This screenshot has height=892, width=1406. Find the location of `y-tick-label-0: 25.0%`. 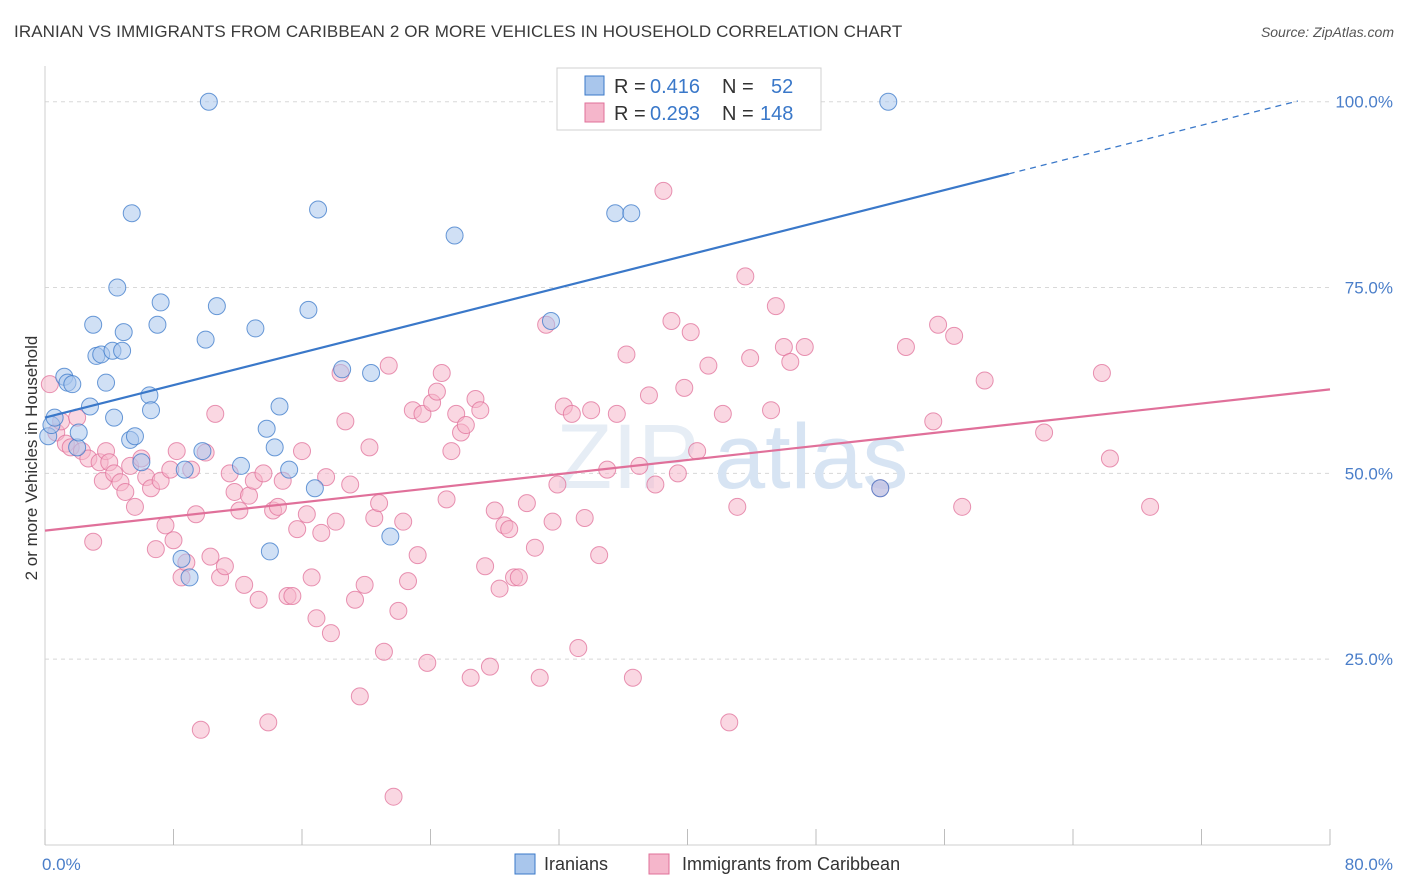

y-tick-label-0: 25.0% is located at coordinates (1369, 659).